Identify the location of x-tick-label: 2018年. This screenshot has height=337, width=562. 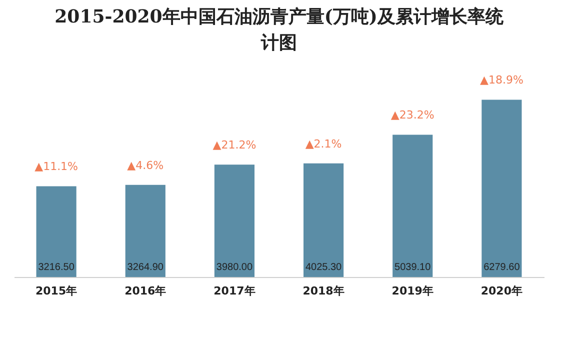
(323, 291).